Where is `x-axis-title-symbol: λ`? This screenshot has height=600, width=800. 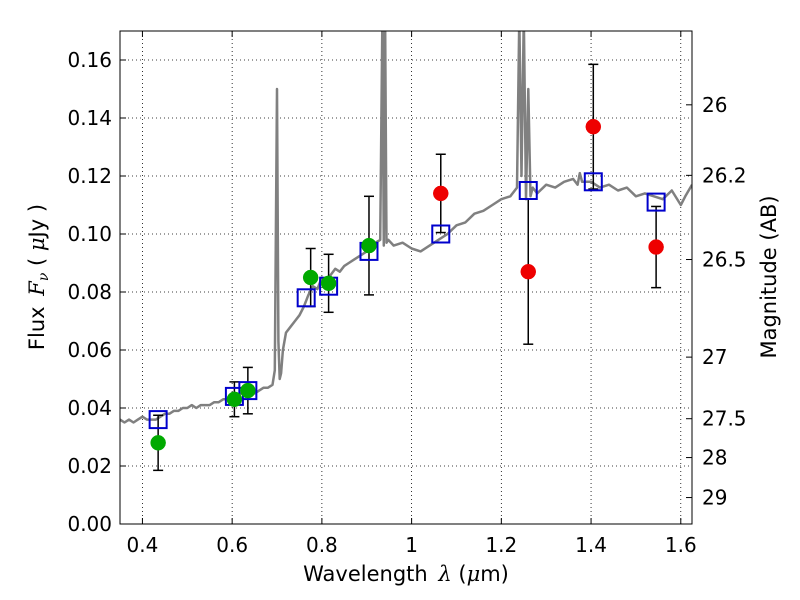
x-axis-title-symbol: λ is located at coordinates (444, 574).